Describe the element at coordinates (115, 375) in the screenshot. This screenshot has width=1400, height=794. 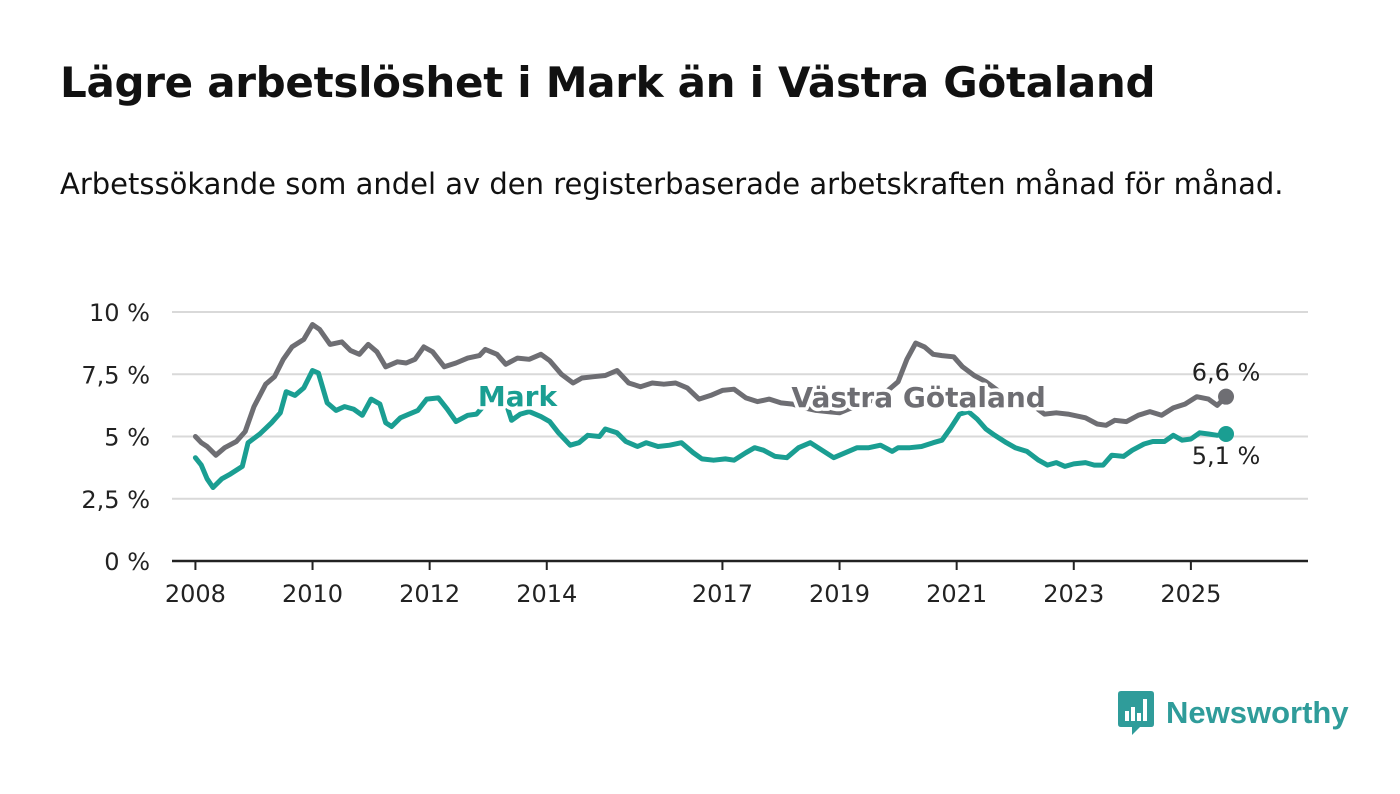
I see `y-tick-label: 7,5 %` at that location.